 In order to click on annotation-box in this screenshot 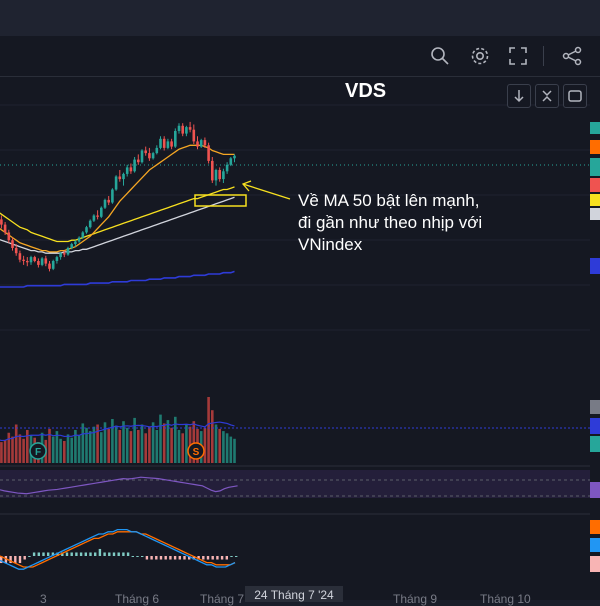, I will do `click(220, 200)`.